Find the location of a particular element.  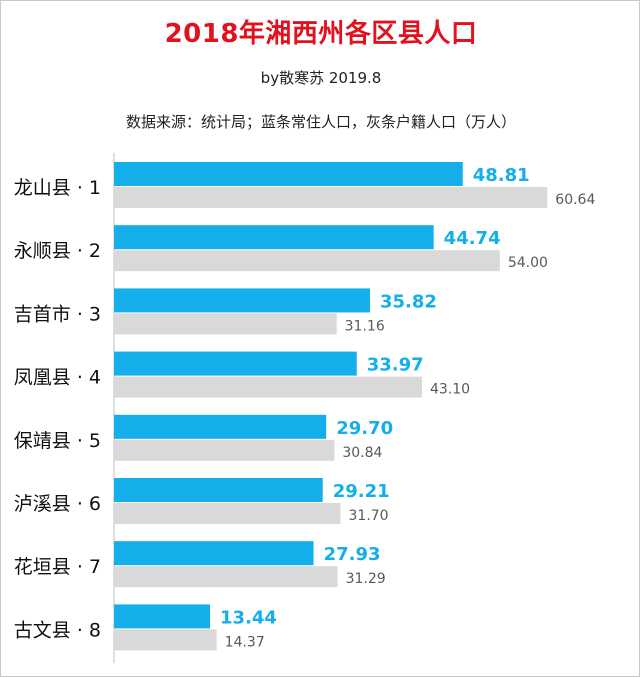

category-label: 永顺县 · 2 is located at coordinates (57, 251).